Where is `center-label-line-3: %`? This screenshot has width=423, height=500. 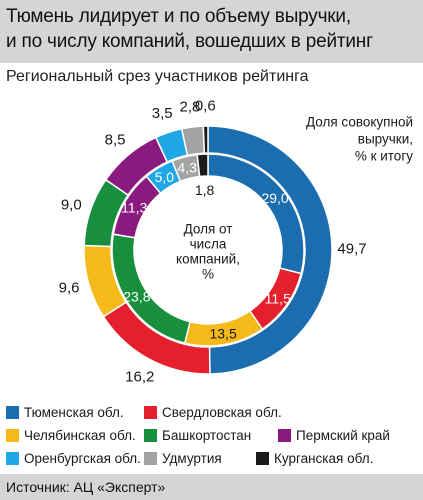 center-label-line-3: % is located at coordinates (208, 274).